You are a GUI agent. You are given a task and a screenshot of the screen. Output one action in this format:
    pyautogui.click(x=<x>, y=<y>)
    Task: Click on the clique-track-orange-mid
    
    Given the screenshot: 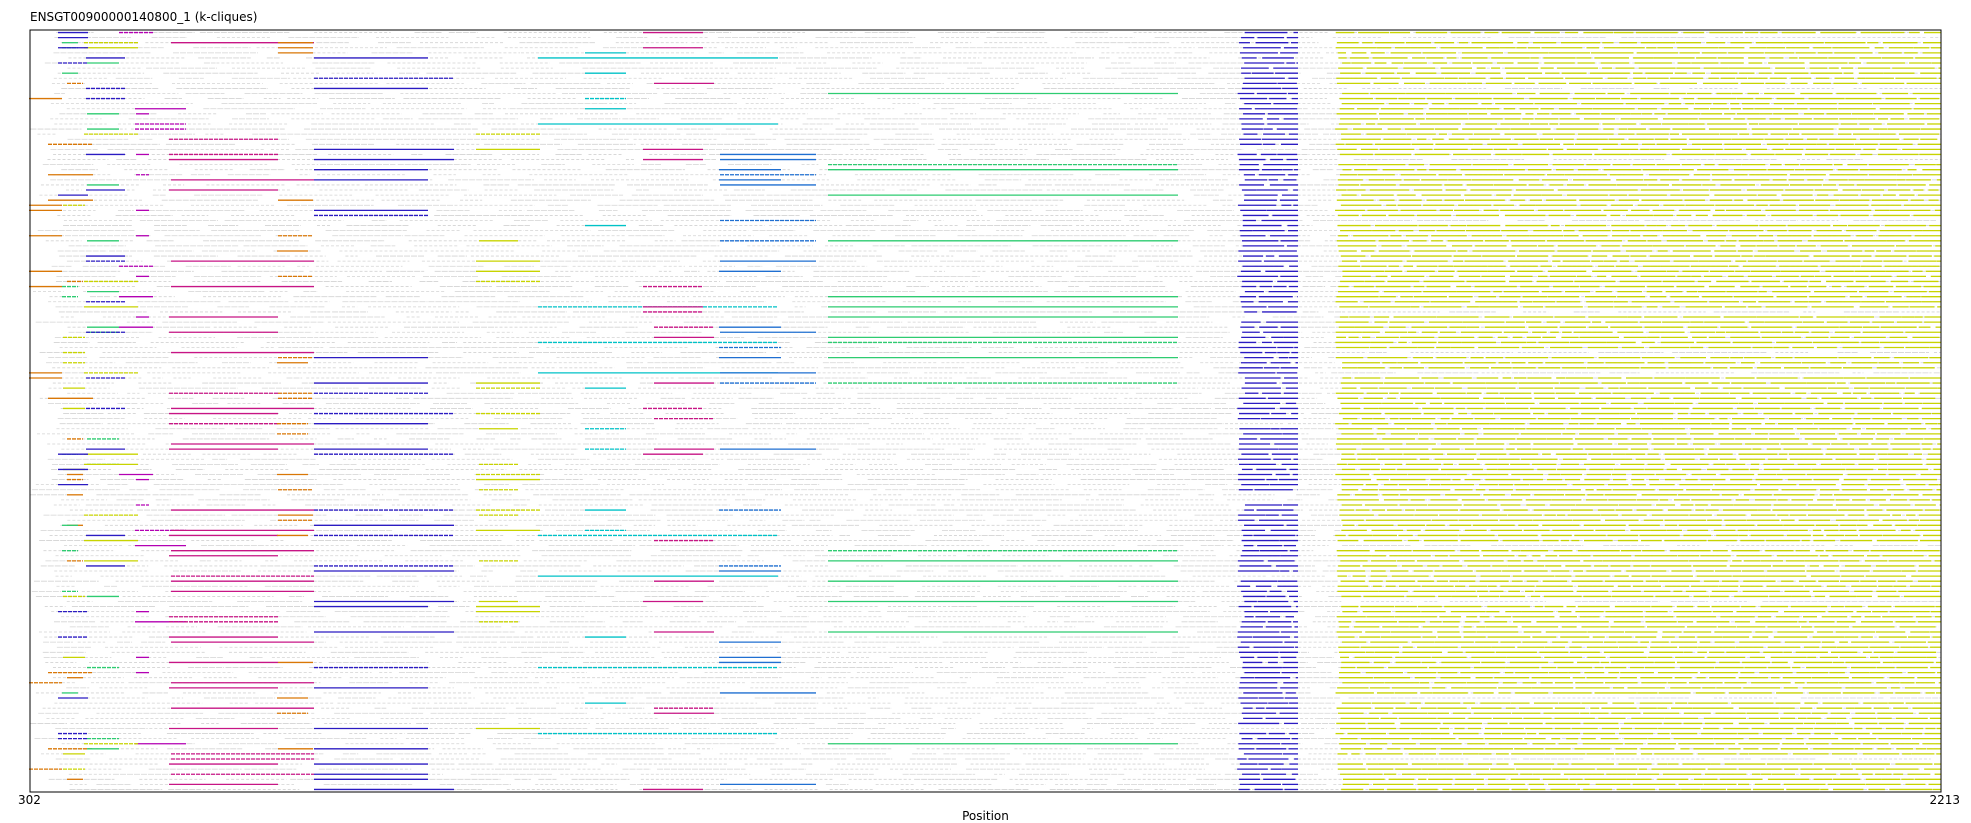 What is the action you would take?
    pyautogui.click(x=295, y=396)
    